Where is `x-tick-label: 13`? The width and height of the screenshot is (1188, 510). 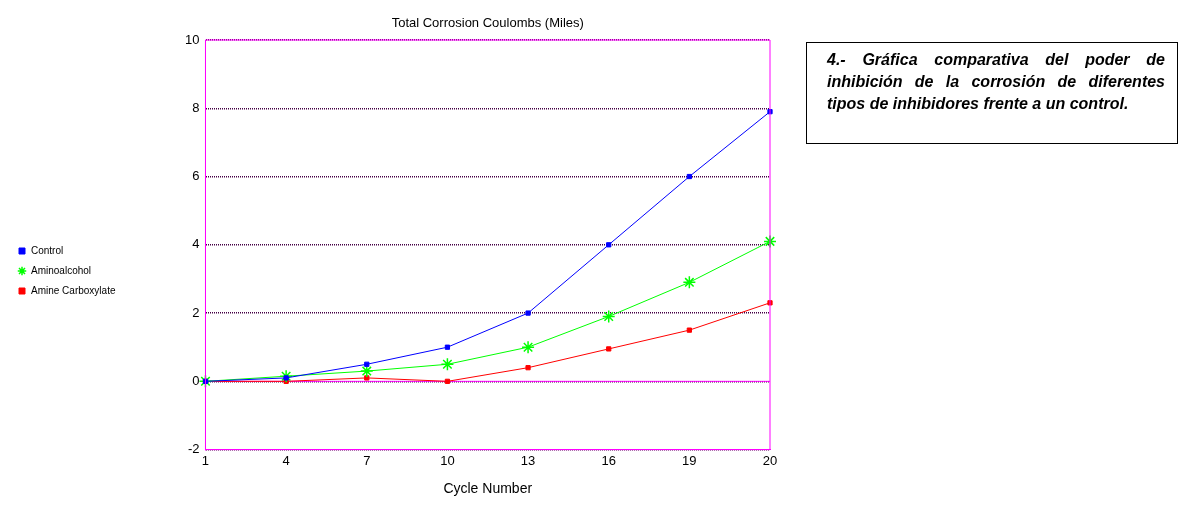
x-tick-label: 13 is located at coordinates (528, 460).